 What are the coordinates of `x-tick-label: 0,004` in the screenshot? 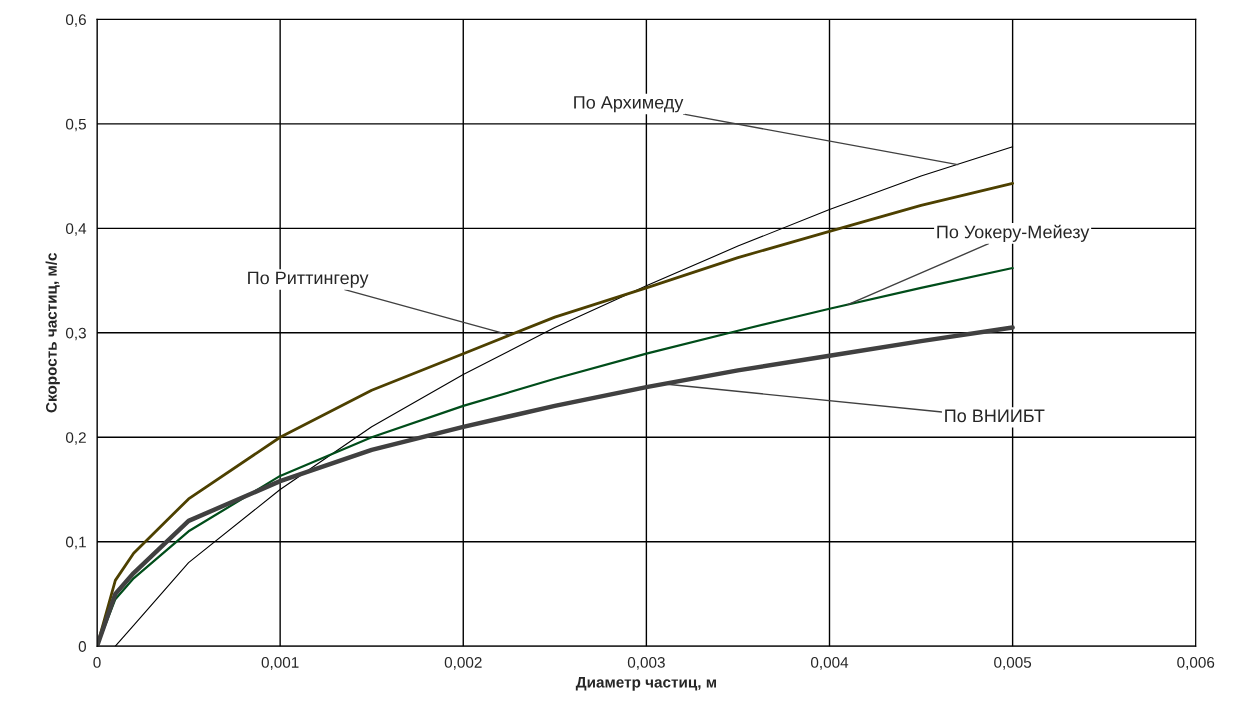 It's located at (829, 663).